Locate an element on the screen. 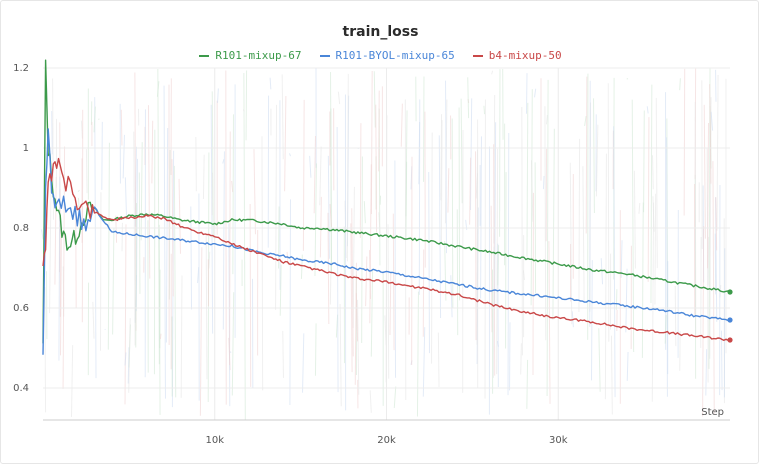 The height and width of the screenshot is (466, 761). legend-item-series-0: R101-mixup-67 is located at coordinates (250, 55).